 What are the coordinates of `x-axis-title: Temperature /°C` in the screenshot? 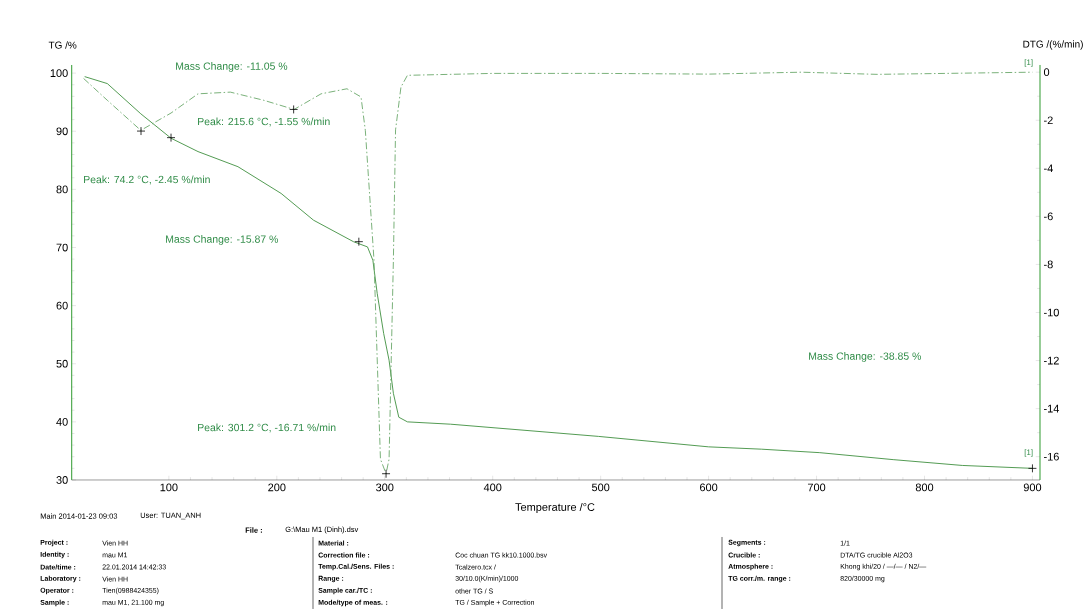 It's located at (555, 508).